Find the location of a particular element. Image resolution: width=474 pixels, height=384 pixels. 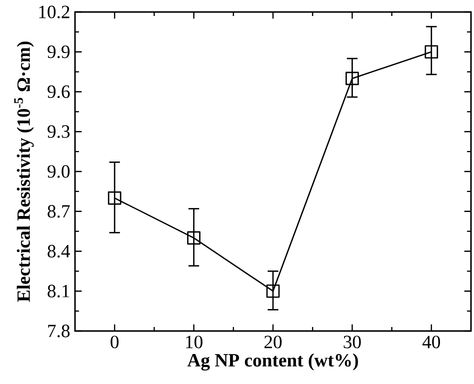

y-tick-label: 8.4 is located at coordinates (59, 251).